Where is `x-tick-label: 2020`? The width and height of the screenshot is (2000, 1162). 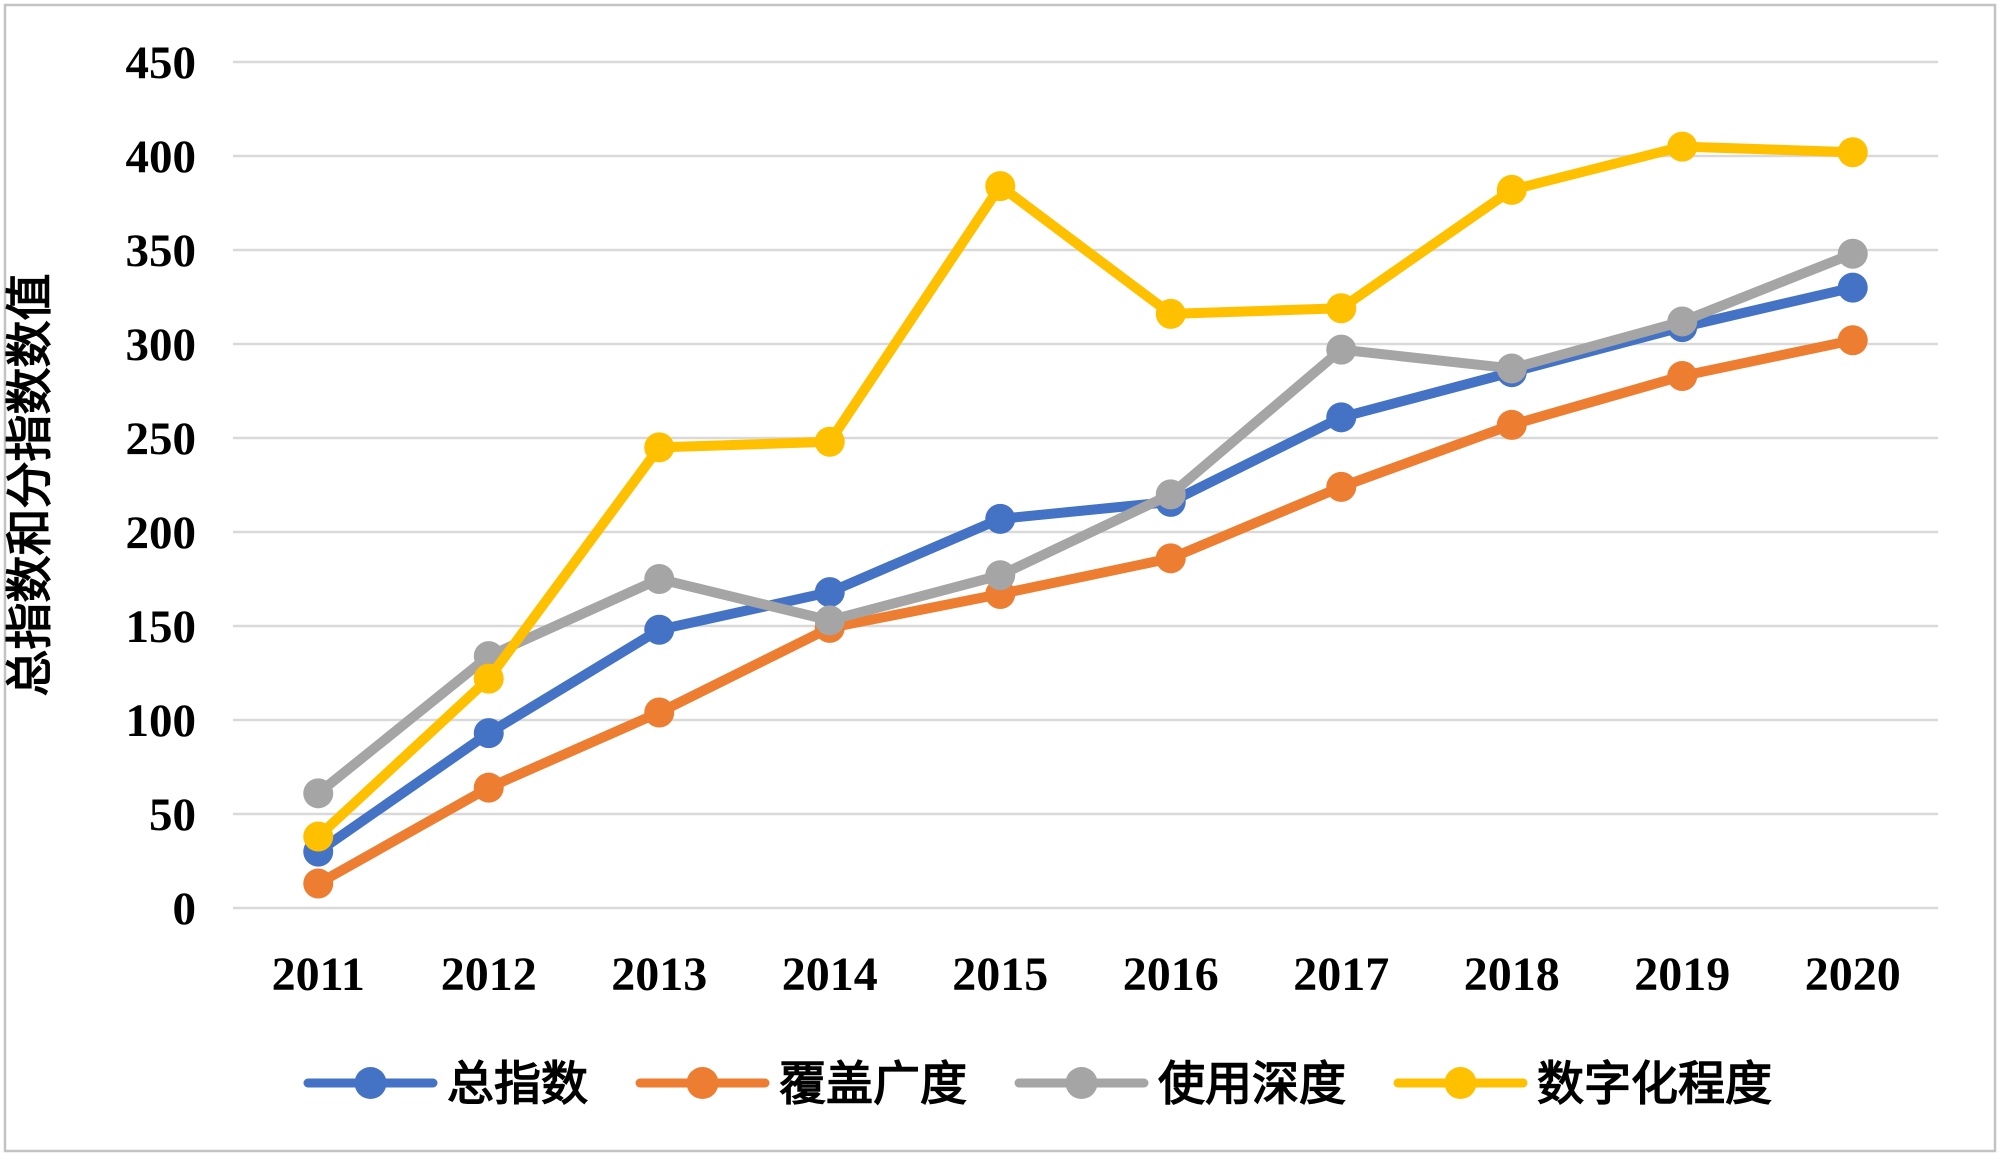
x-tick-label: 2020 is located at coordinates (1853, 974).